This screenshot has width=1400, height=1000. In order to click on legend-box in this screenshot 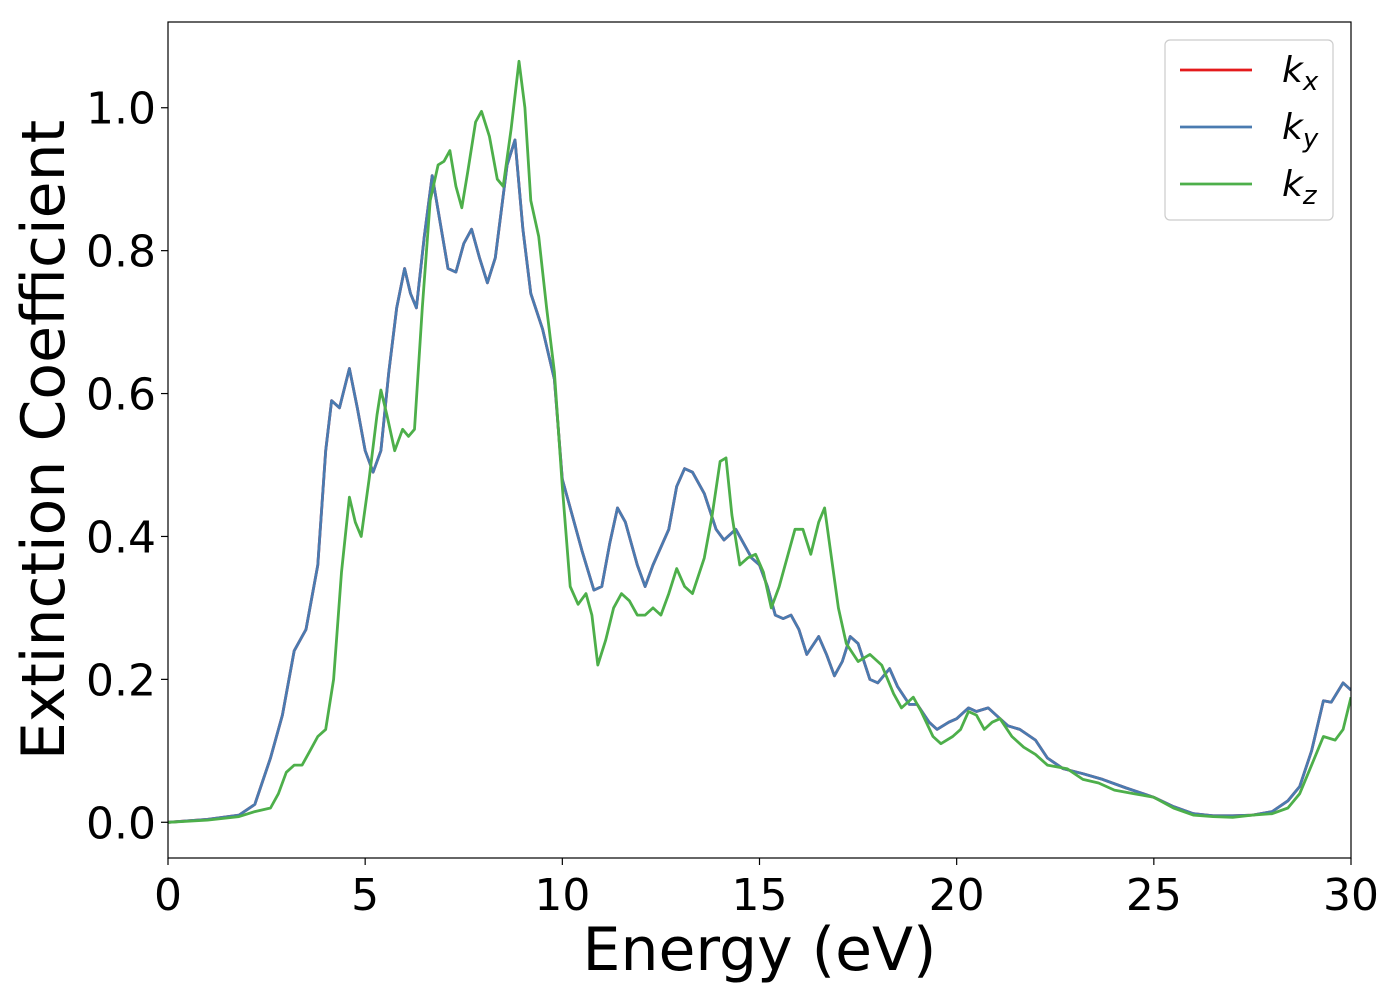, I will do `click(1249, 130)`.